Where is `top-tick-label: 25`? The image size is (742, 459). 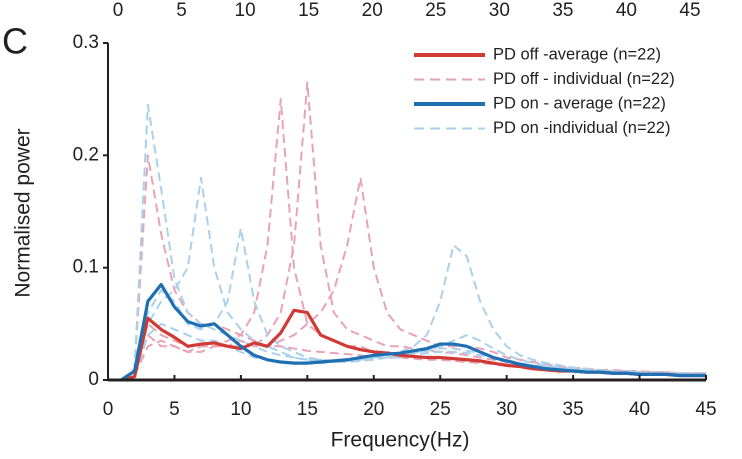 top-tick-label: 25 is located at coordinates (435, 10).